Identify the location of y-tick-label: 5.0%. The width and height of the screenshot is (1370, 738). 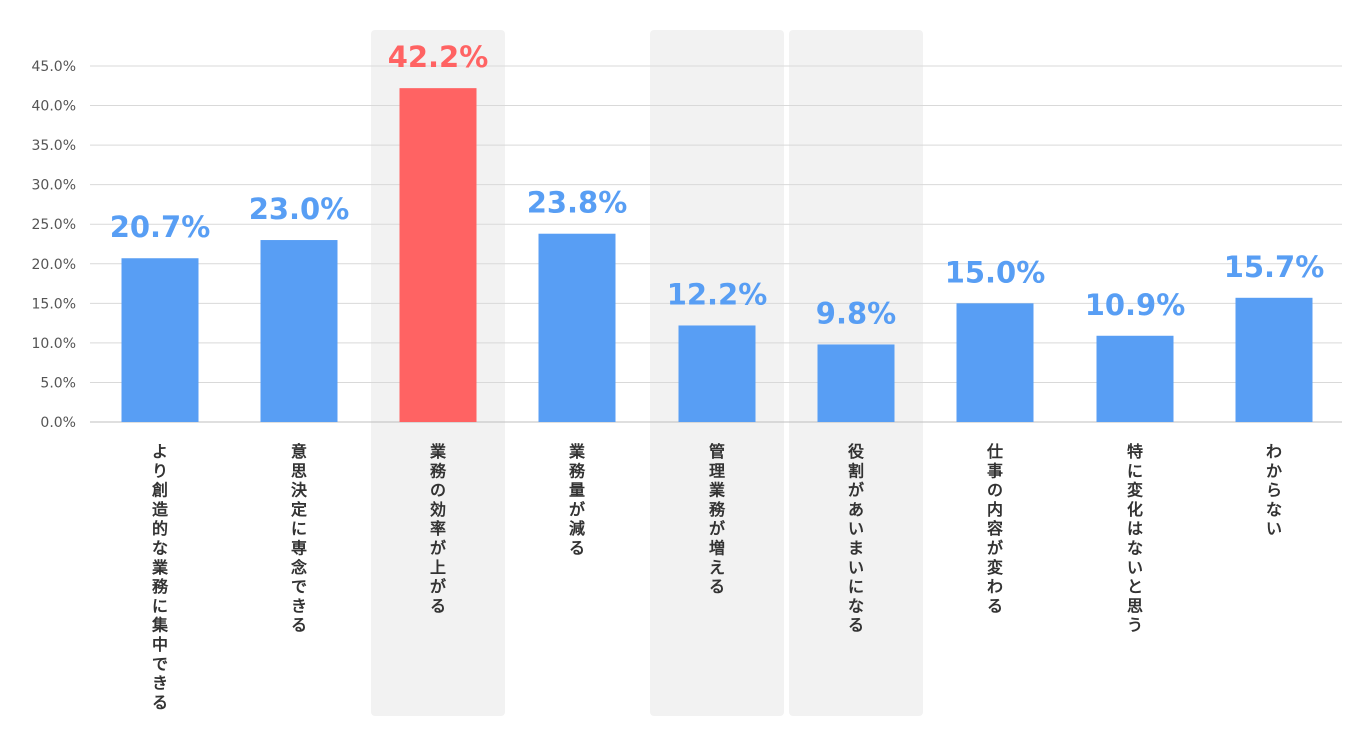
(58, 383).